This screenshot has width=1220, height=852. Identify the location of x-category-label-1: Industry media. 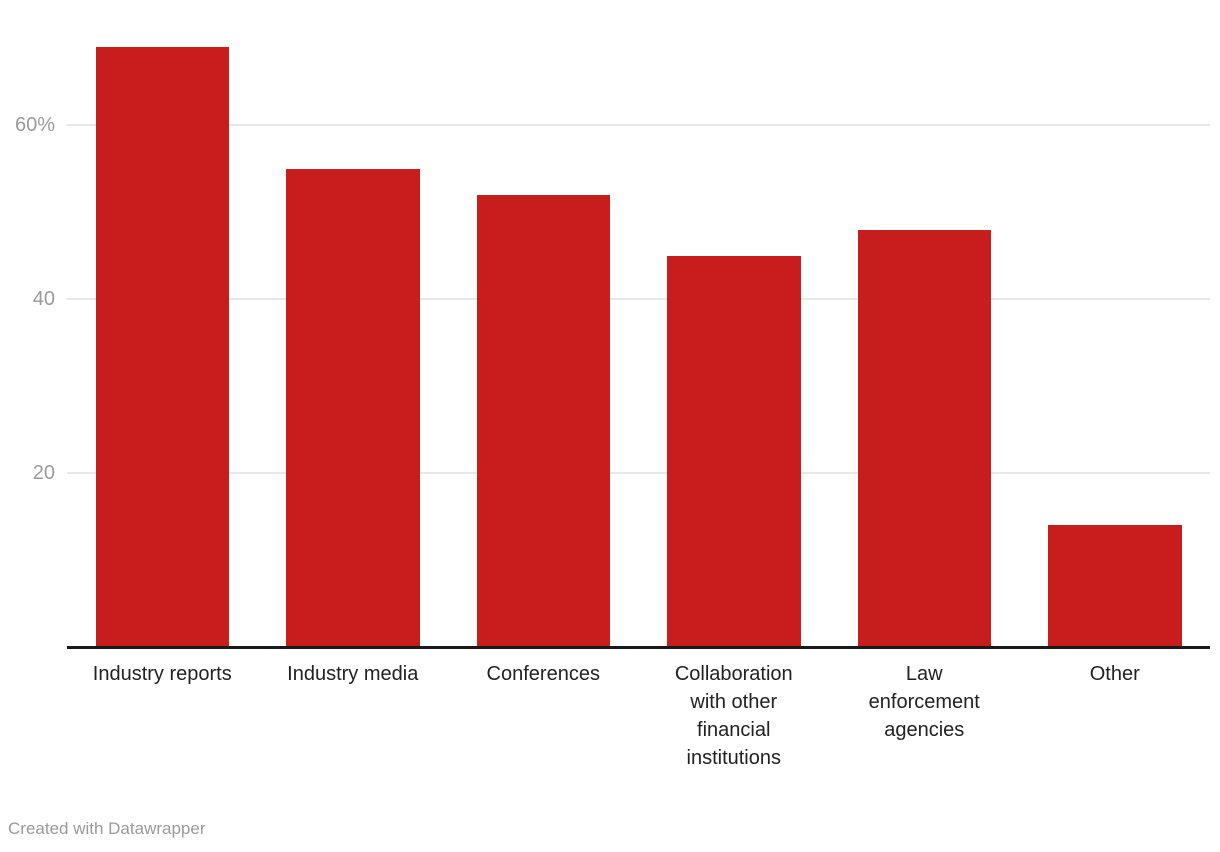
(353, 674).